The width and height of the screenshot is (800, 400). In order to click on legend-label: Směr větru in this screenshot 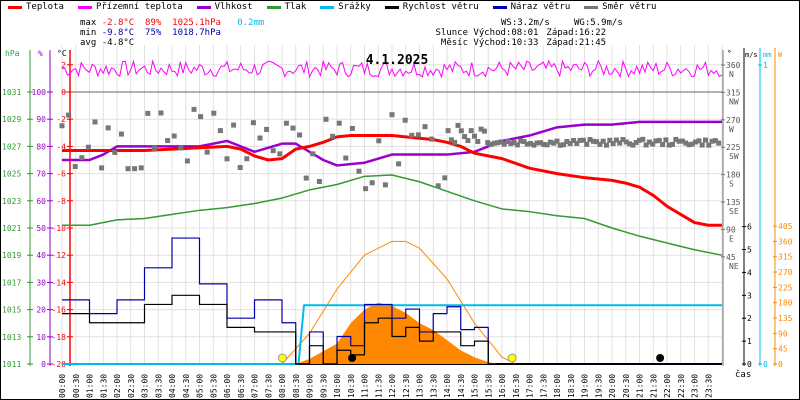, I will do `click(629, 7)`.